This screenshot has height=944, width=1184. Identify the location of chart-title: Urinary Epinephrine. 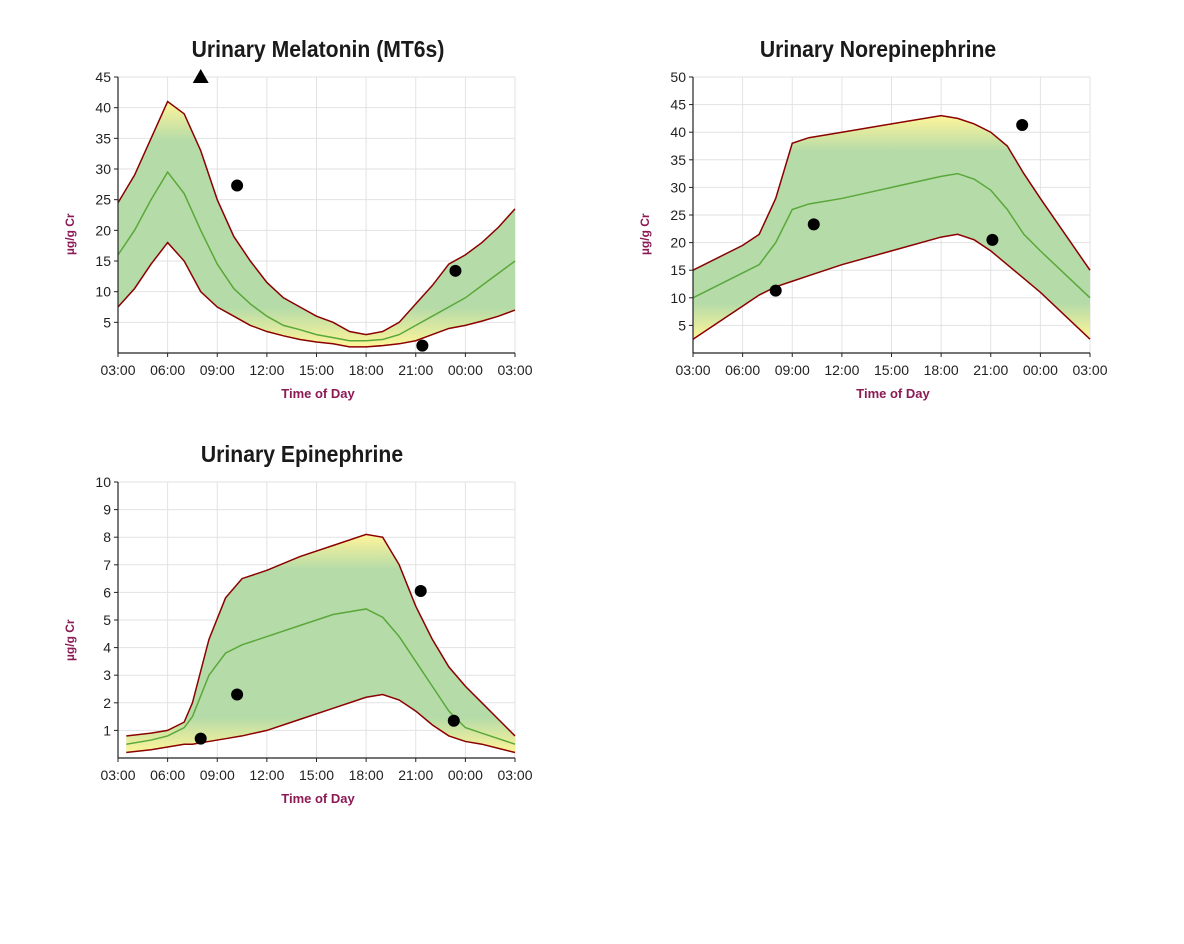
(302, 454).